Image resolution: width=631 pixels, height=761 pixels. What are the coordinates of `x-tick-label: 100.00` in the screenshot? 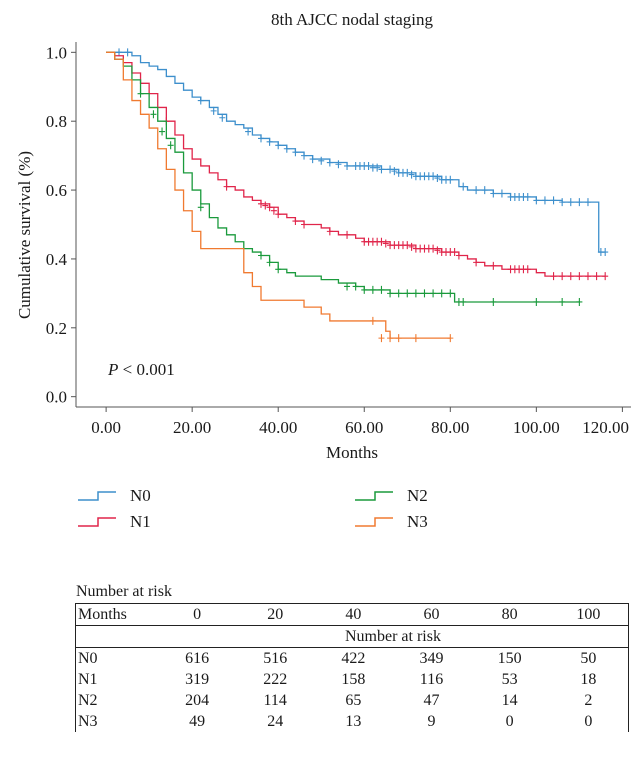 It's located at (536, 427).